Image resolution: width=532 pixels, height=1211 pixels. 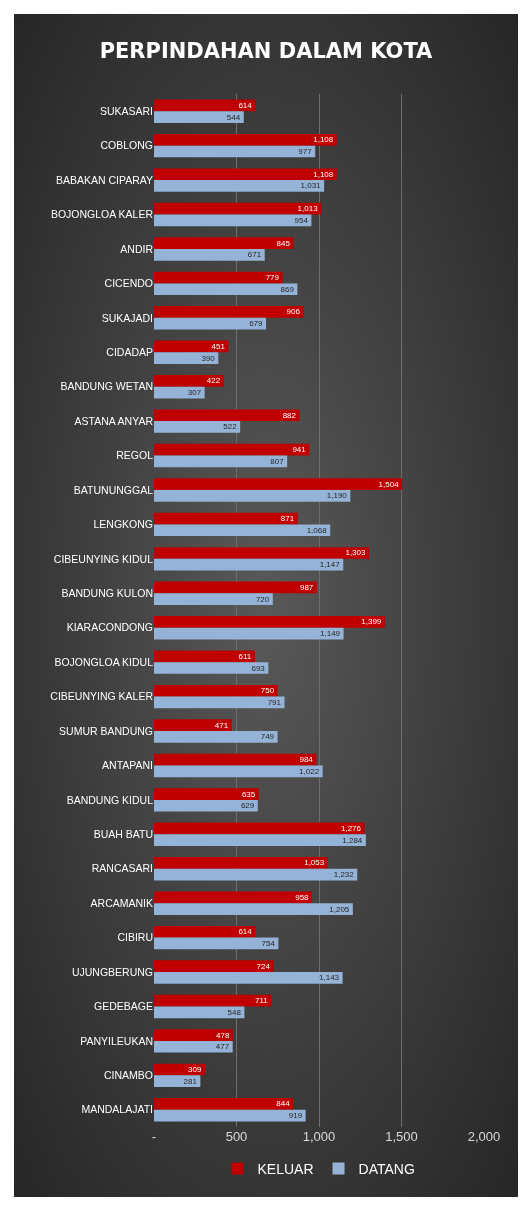 What do you see at coordinates (127, 317) in the screenshot?
I see `y-tick-label: SUKAJADI` at bounding box center [127, 317].